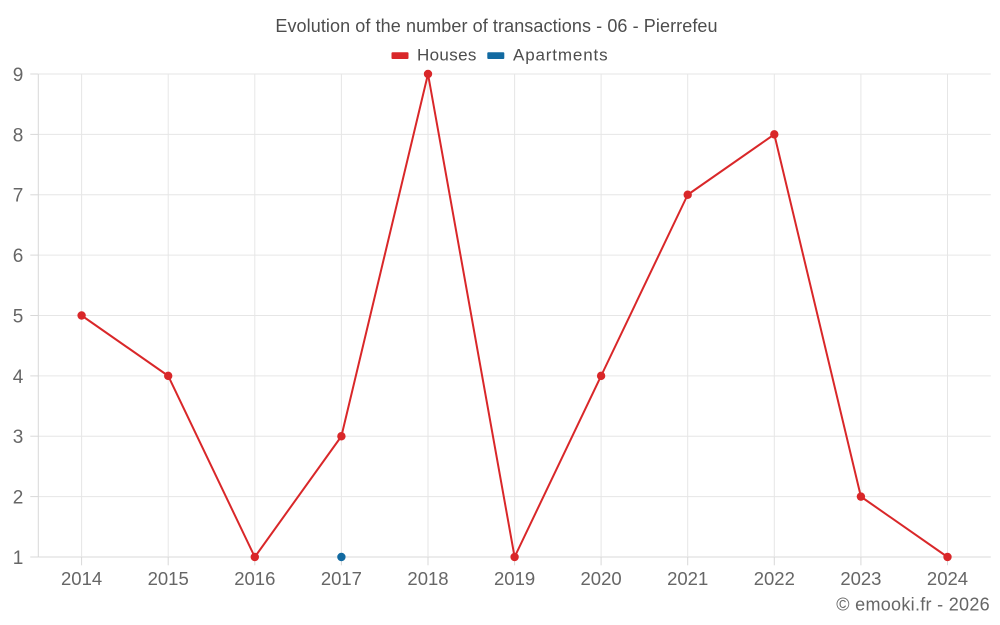 This screenshot has width=1000, height=625. I want to click on svg-text: Apartments, so click(560, 55).